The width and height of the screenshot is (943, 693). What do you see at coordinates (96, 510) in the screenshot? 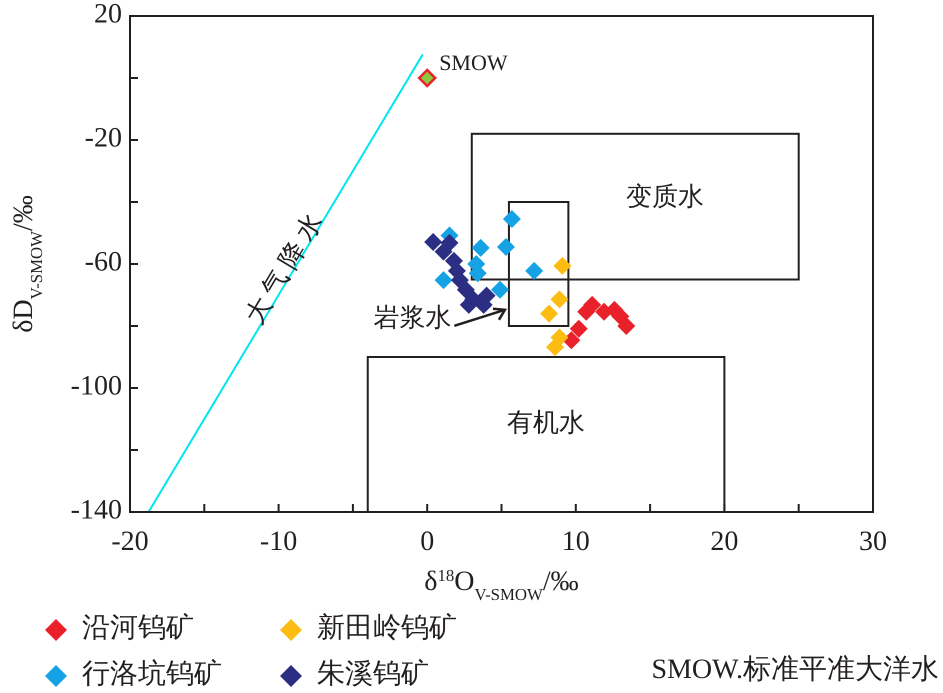
I see `y-tick-label: -140` at bounding box center [96, 510].